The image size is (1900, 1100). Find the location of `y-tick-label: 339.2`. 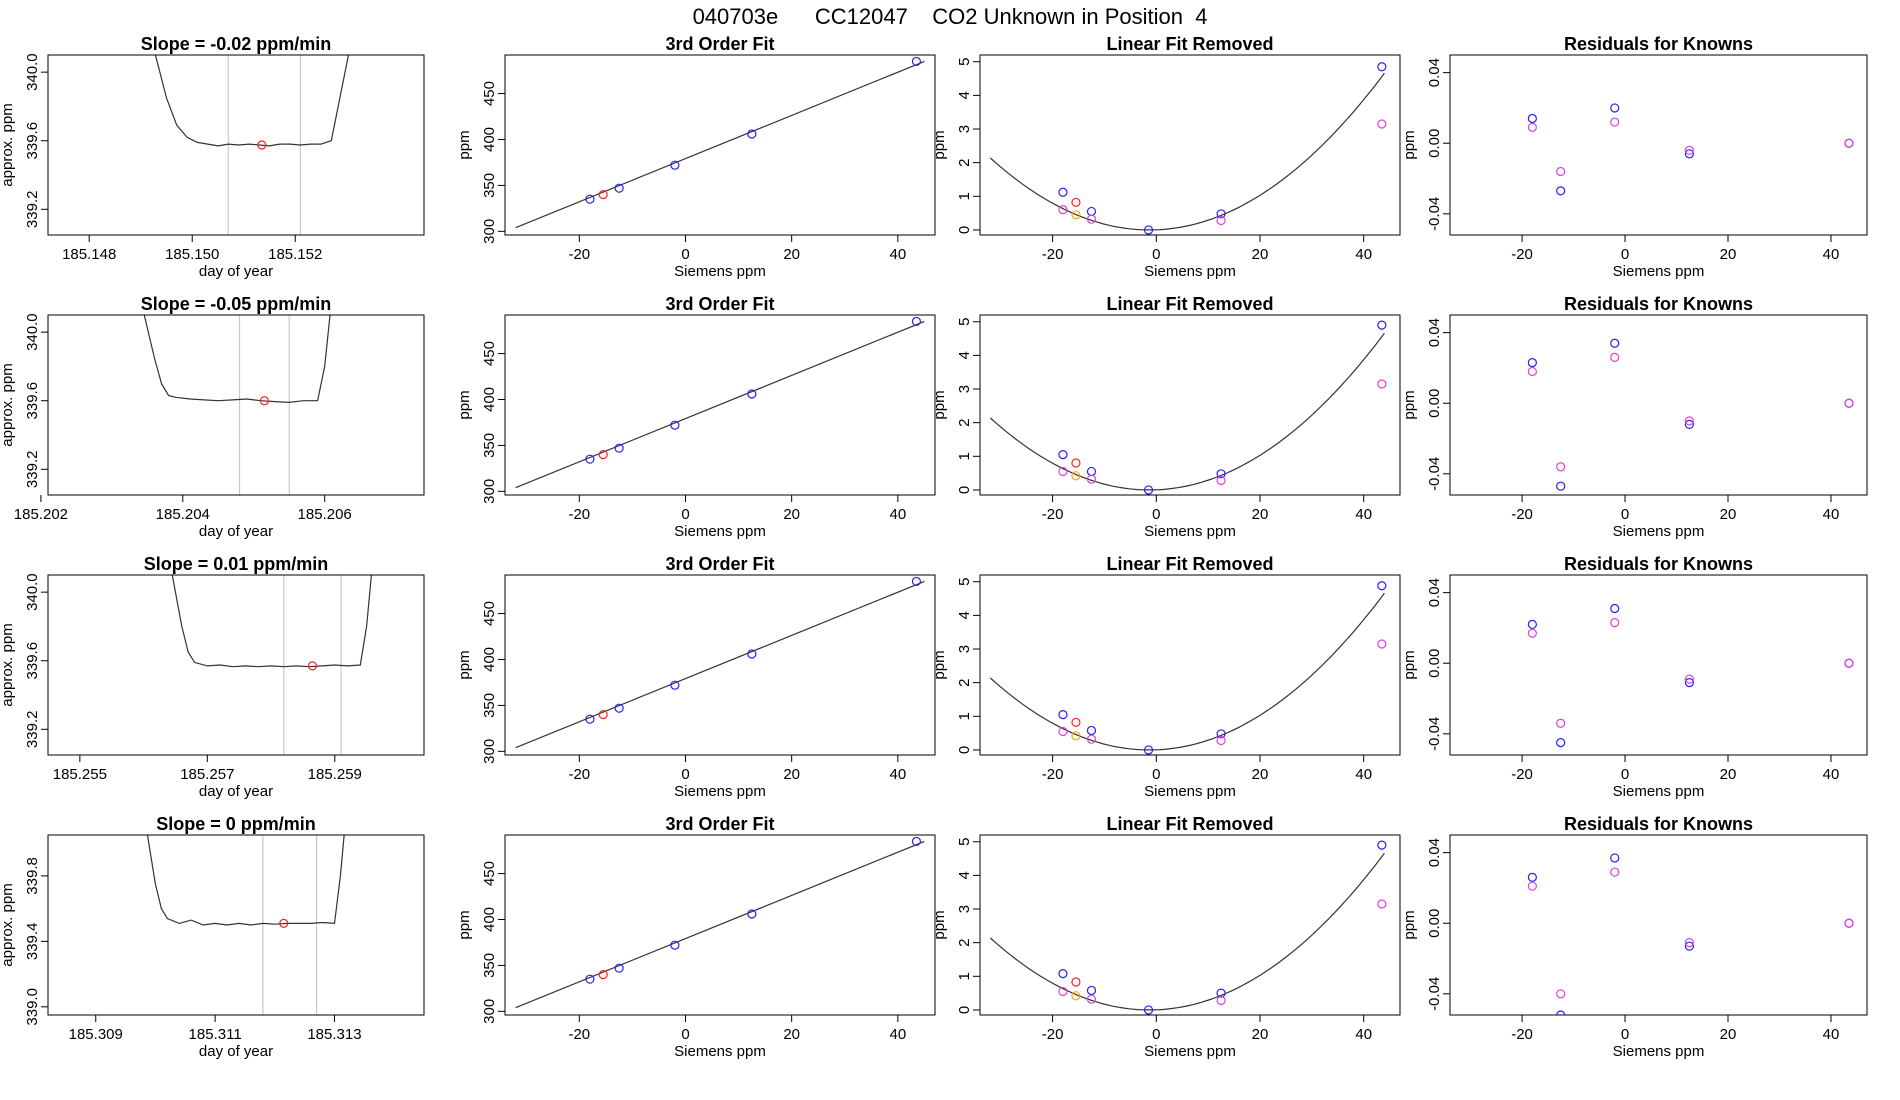

y-tick-label: 339.2 is located at coordinates (32, 210).